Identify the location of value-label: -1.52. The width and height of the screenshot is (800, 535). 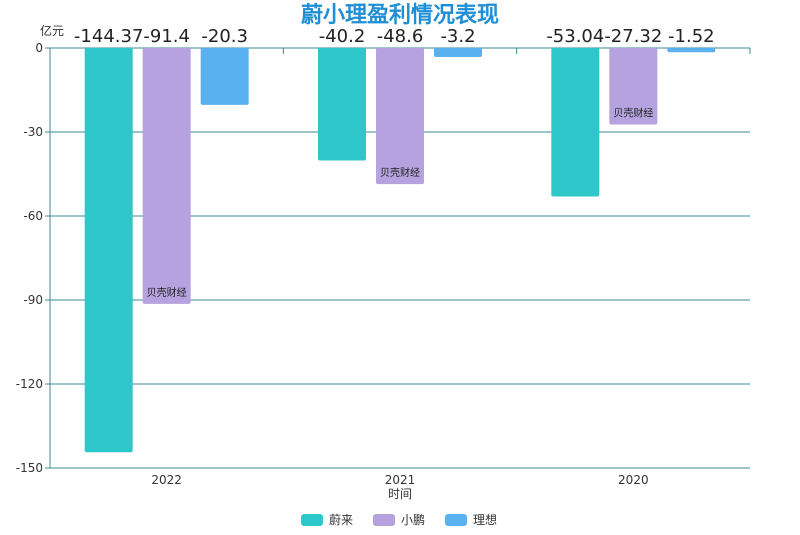
(691, 36).